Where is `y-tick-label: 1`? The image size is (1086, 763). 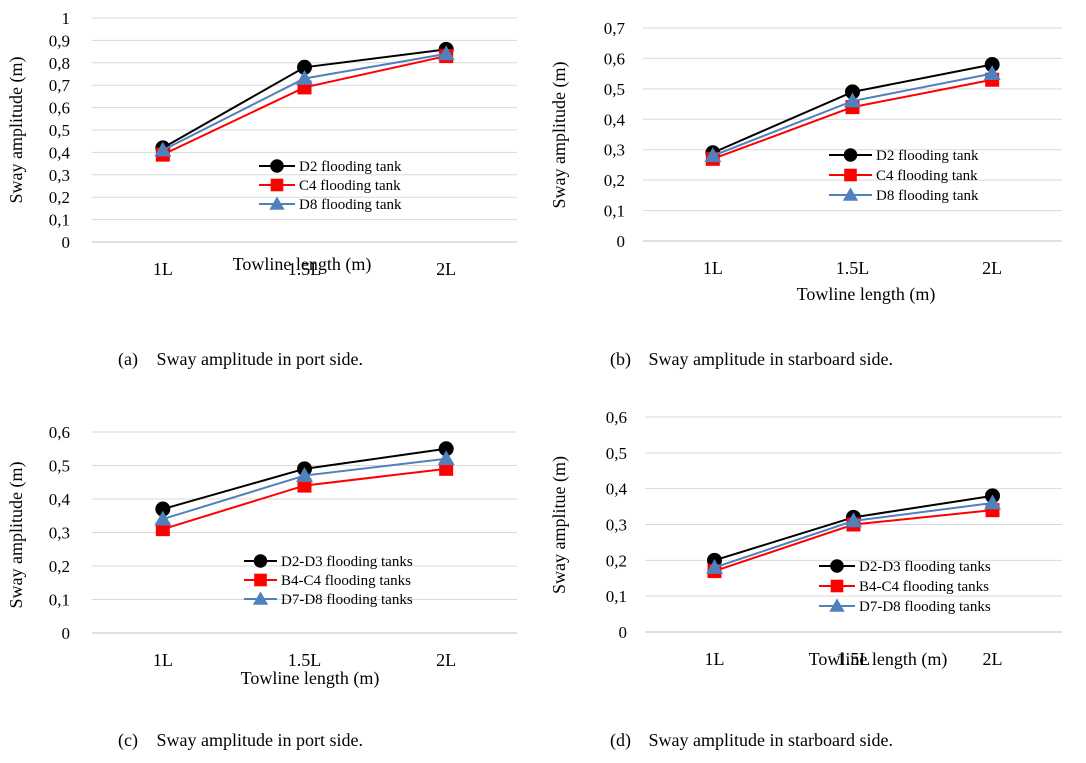
y-tick-label: 1 is located at coordinates (66, 18).